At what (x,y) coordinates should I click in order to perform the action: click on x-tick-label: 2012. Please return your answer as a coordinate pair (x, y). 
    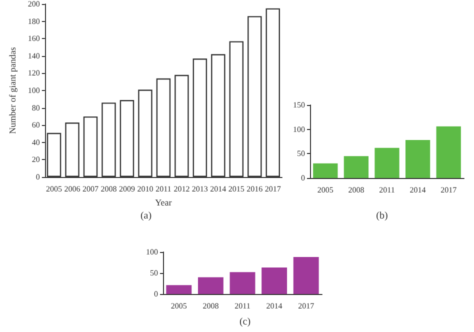
    Looking at the image, I should click on (182, 189).